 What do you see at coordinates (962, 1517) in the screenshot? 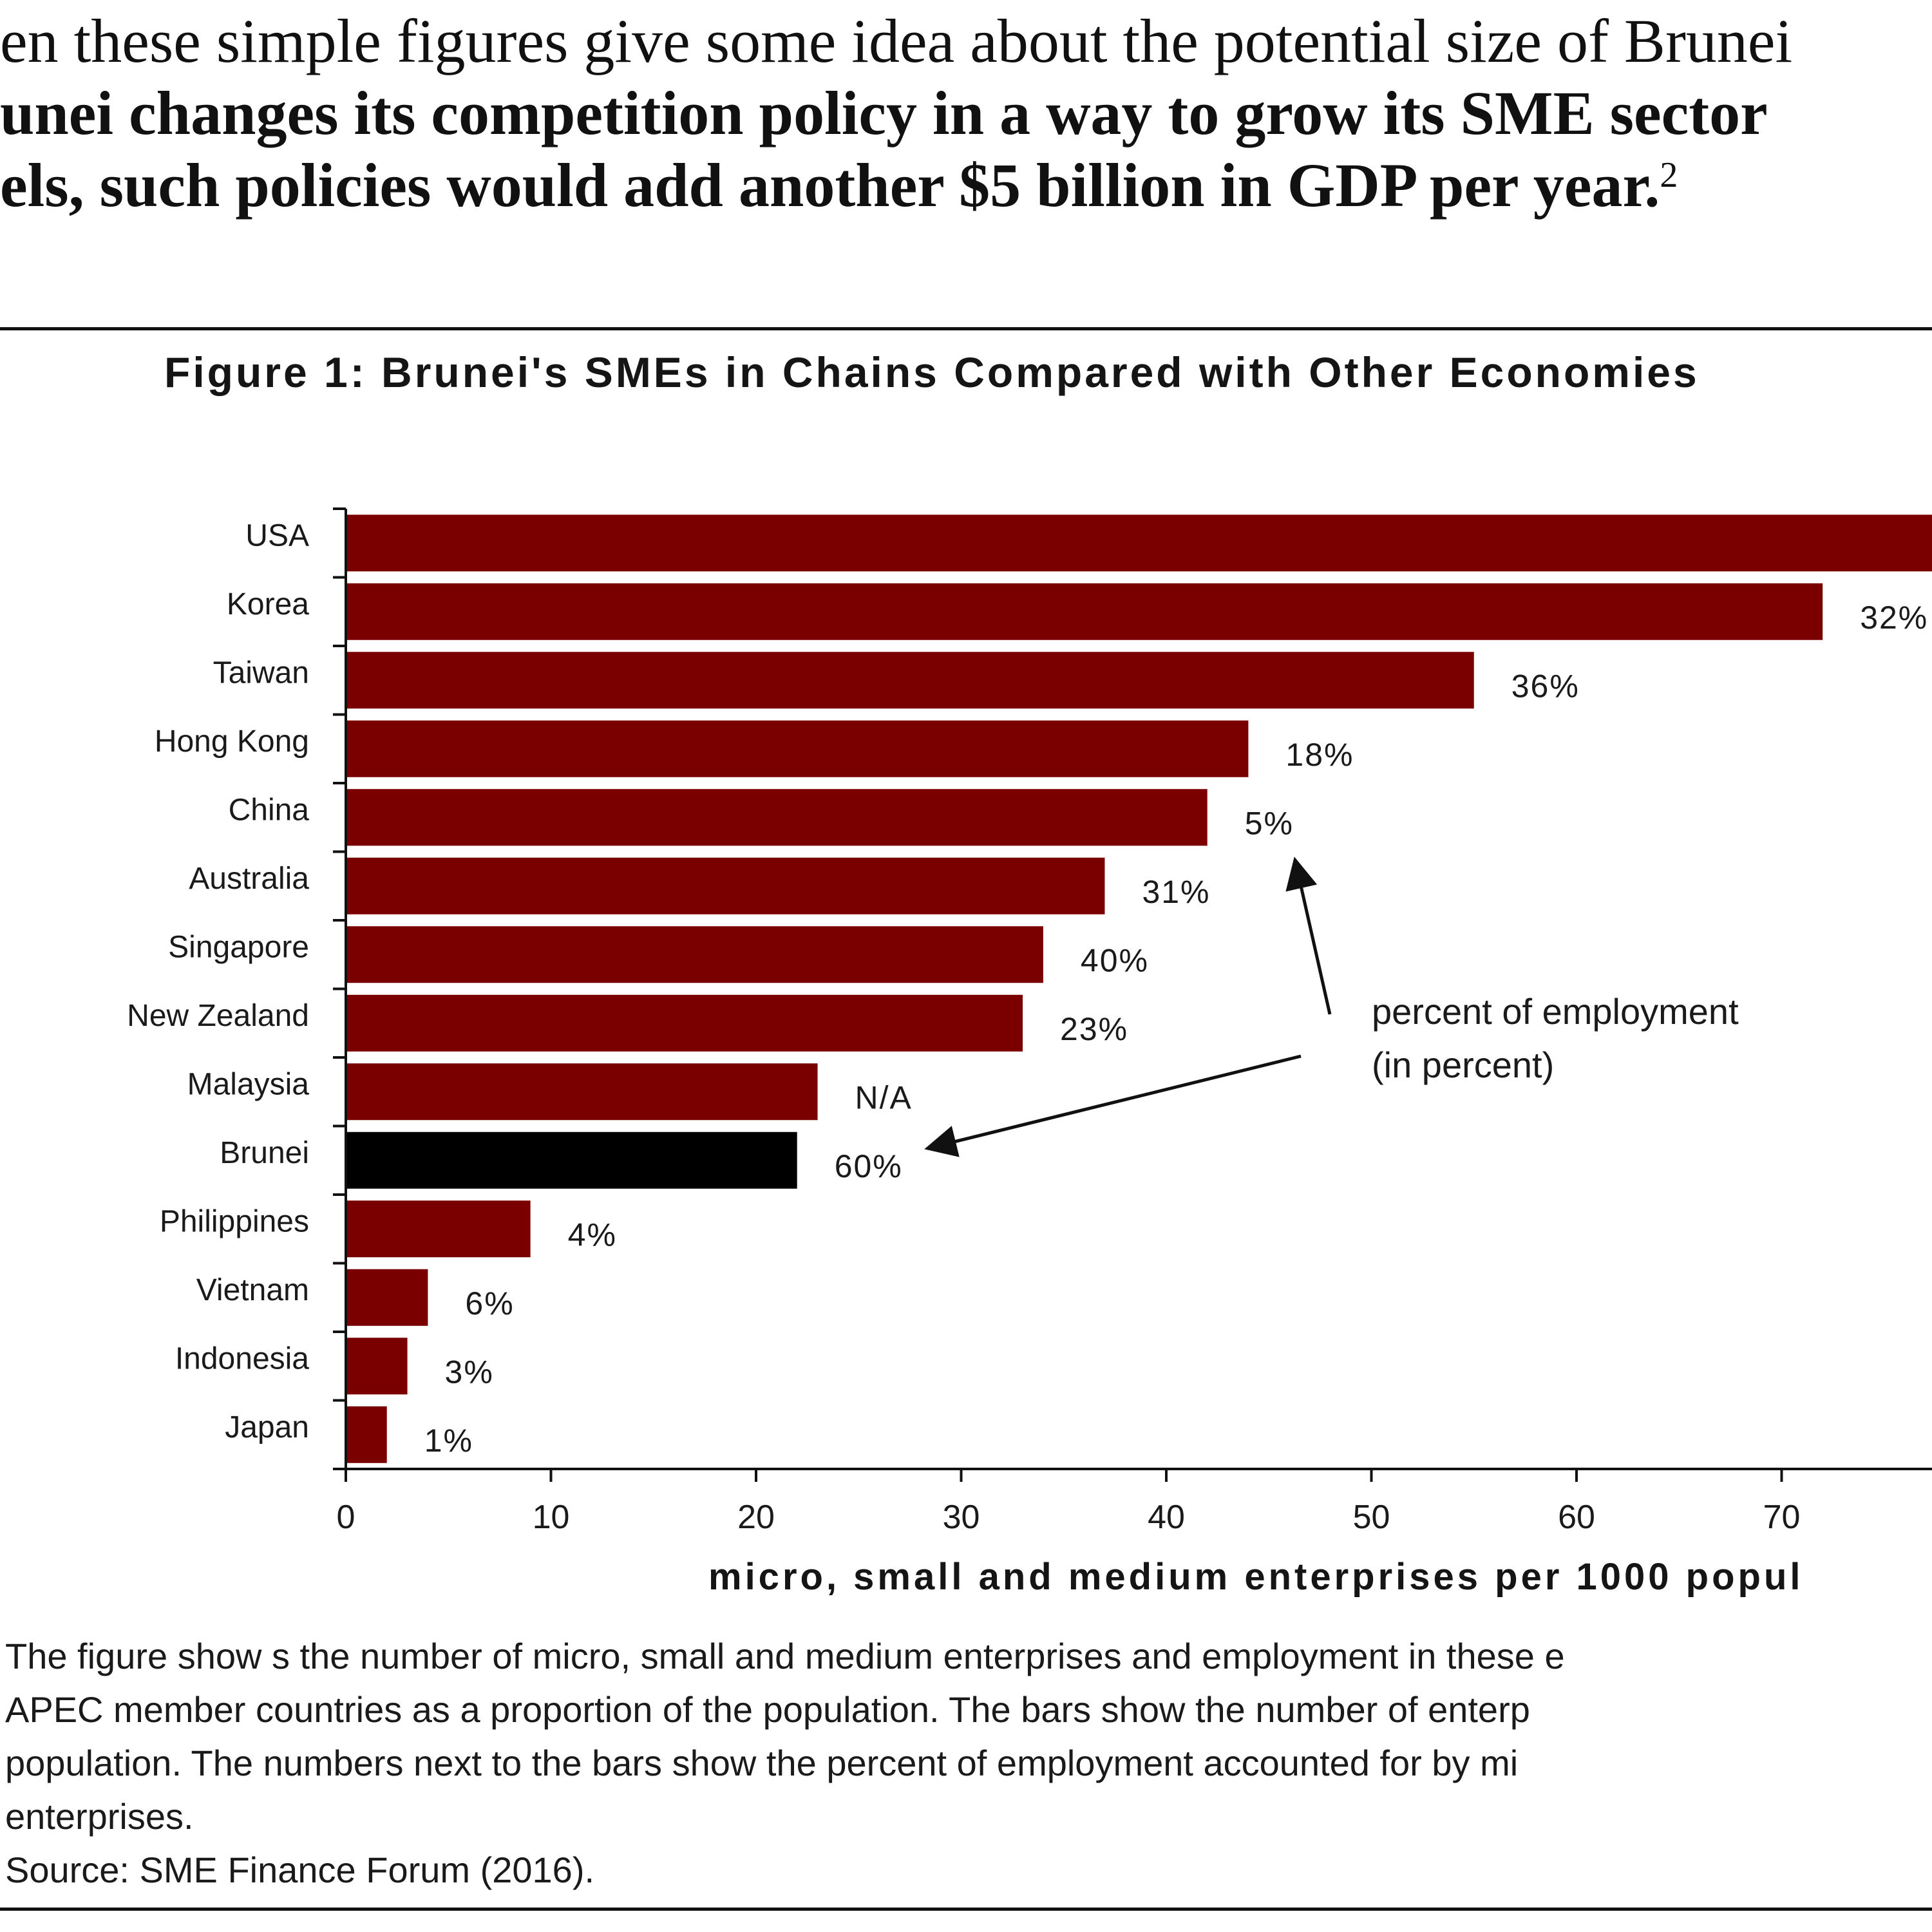
I see `x-tick-label-30: 30` at bounding box center [962, 1517].